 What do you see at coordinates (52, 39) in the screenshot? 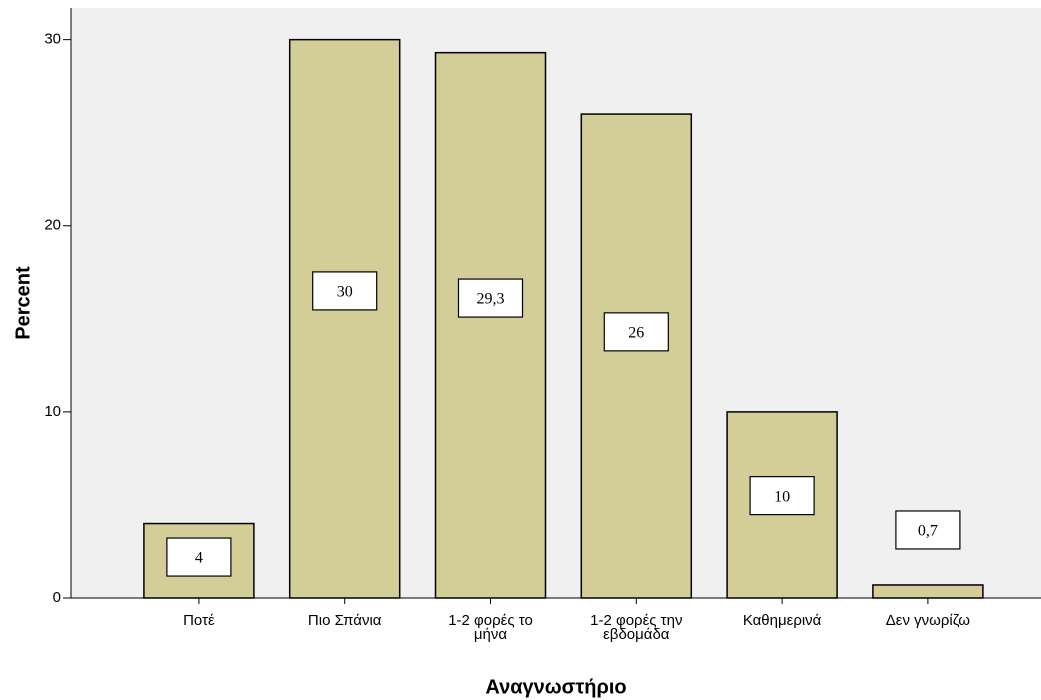
I see `y-tick-label: 30` at bounding box center [52, 39].